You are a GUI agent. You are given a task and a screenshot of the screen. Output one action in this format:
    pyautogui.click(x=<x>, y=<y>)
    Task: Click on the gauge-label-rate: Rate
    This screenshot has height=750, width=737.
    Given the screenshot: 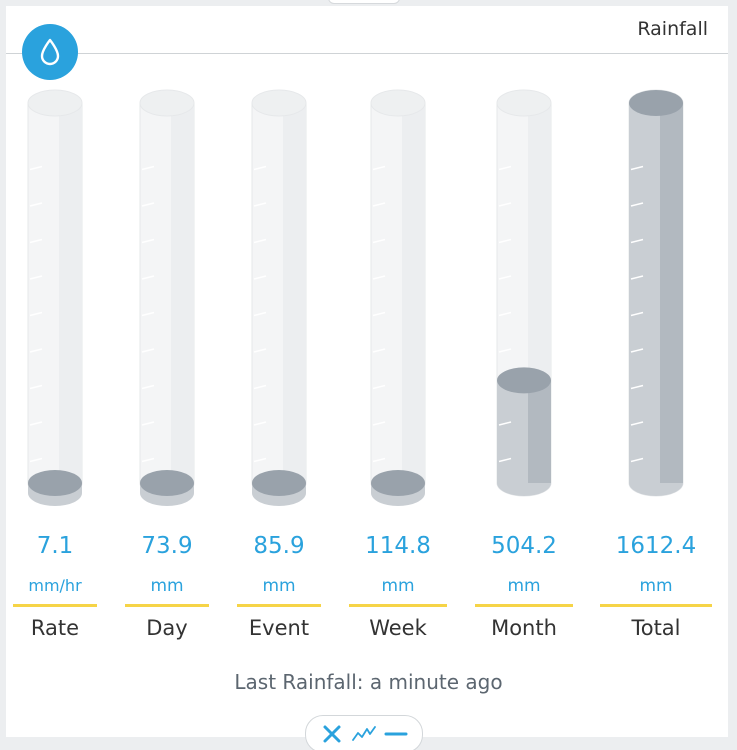 What is the action you would take?
    pyautogui.click(x=55, y=628)
    